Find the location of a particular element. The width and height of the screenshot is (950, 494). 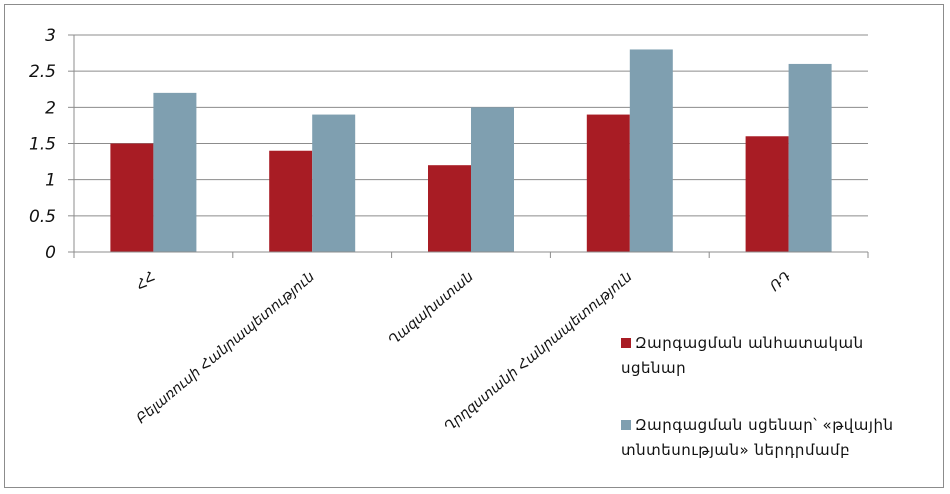

y-tick-label: 0.5 is located at coordinates (42, 217).